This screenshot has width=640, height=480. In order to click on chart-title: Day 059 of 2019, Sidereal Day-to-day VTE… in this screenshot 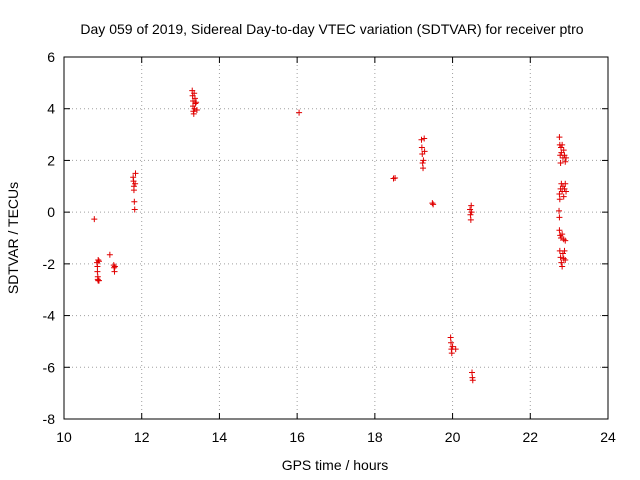, I will do `click(331, 29)`.